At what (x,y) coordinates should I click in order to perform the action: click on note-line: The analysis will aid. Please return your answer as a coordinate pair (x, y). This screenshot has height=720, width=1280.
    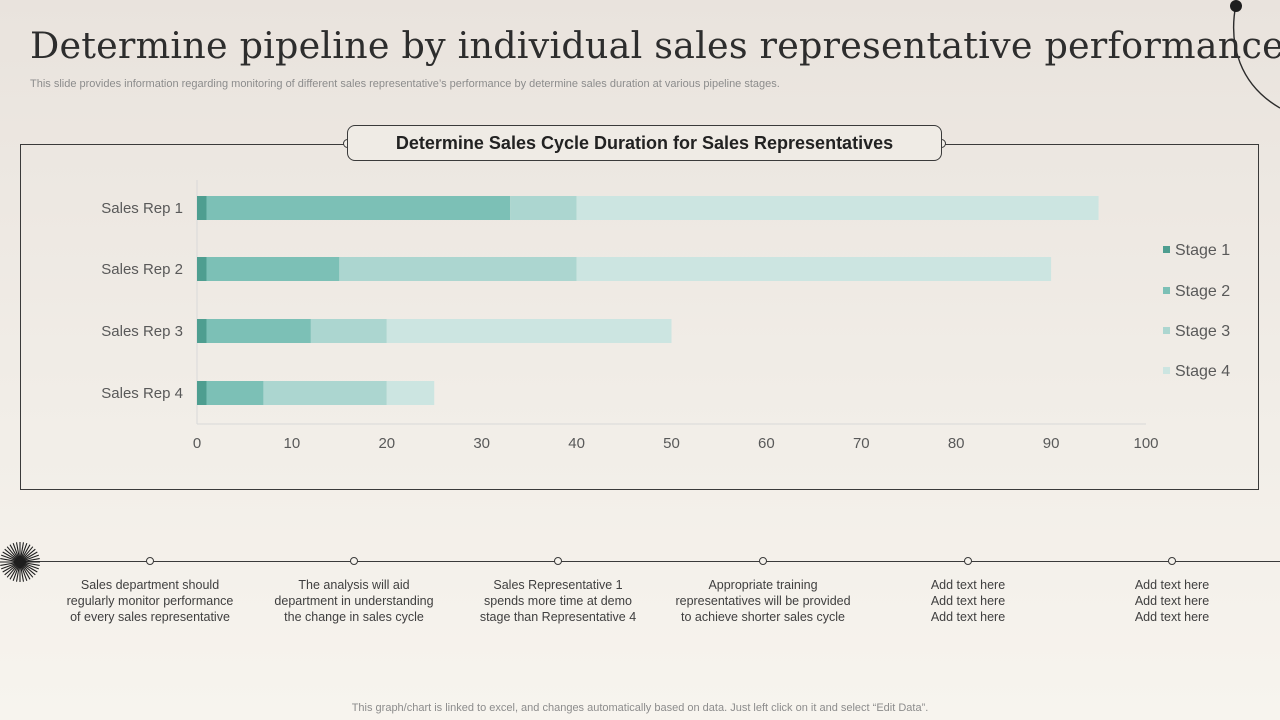
    Looking at the image, I should click on (354, 585).